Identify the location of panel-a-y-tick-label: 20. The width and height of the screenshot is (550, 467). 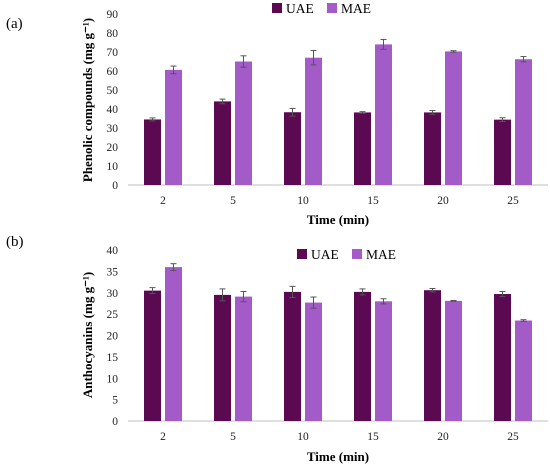
(113, 148).